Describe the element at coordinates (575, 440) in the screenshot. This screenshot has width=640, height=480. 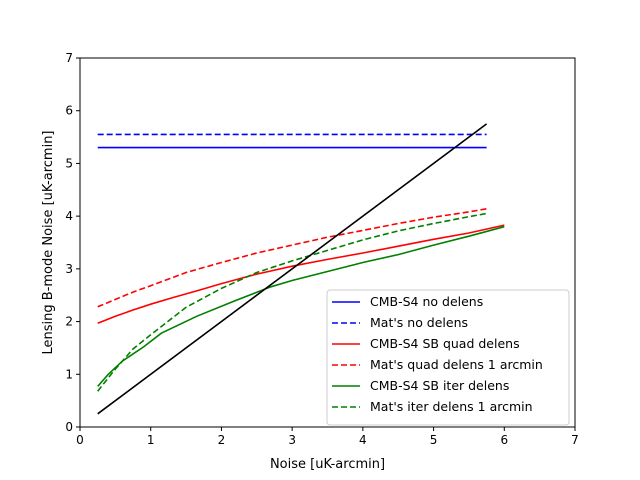
I see `x-tick-label: 7` at that location.